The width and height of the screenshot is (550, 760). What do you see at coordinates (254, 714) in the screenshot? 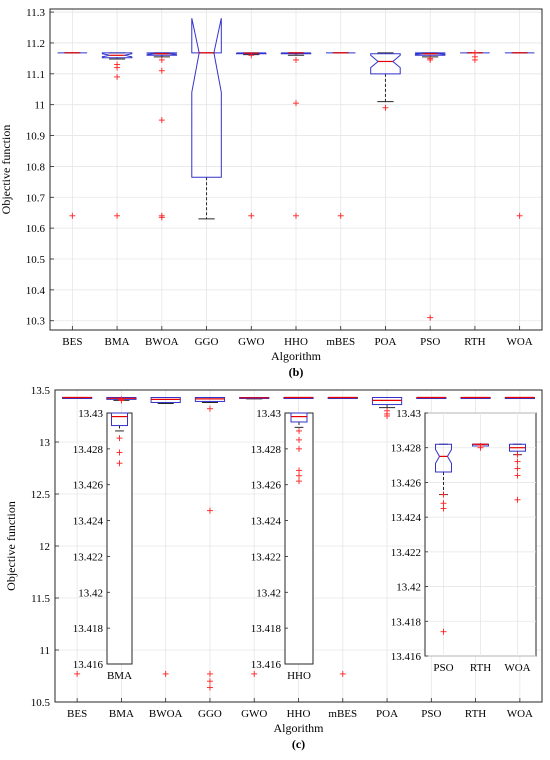
I see `xtick-label: GWO` at bounding box center [254, 714].